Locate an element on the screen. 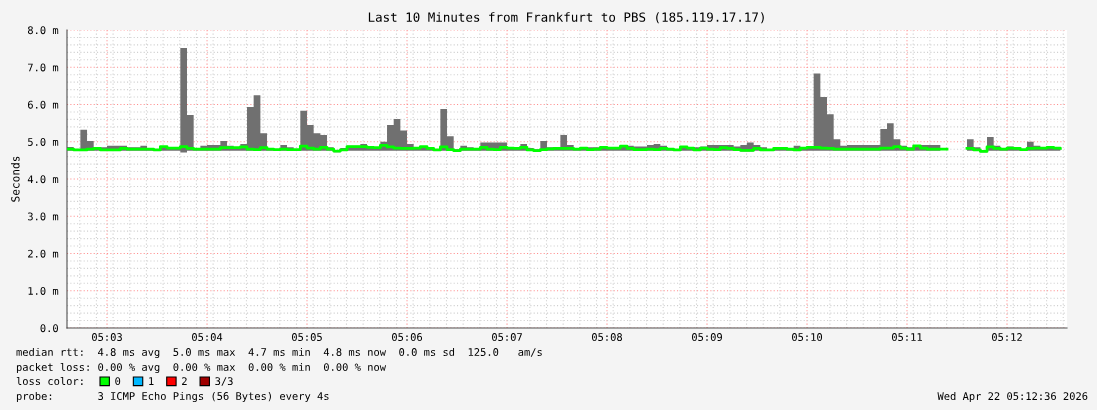 The image size is (1097, 410). text: Wed Apr 22 05:12:36 2026 is located at coordinates (1012, 397).